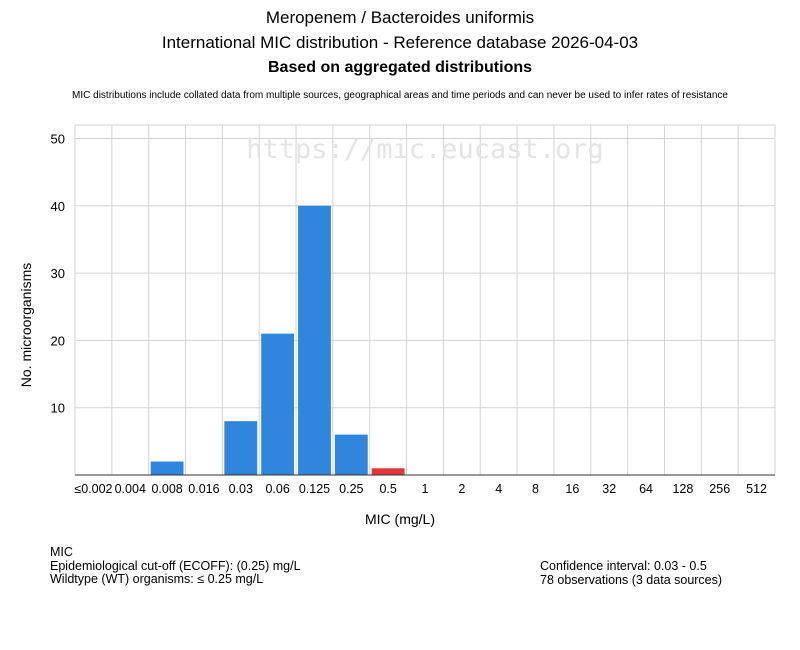  Describe the element at coordinates (400, 17) in the screenshot. I see `chart-title: Meropenem / Bacteroides uniformis` at that location.